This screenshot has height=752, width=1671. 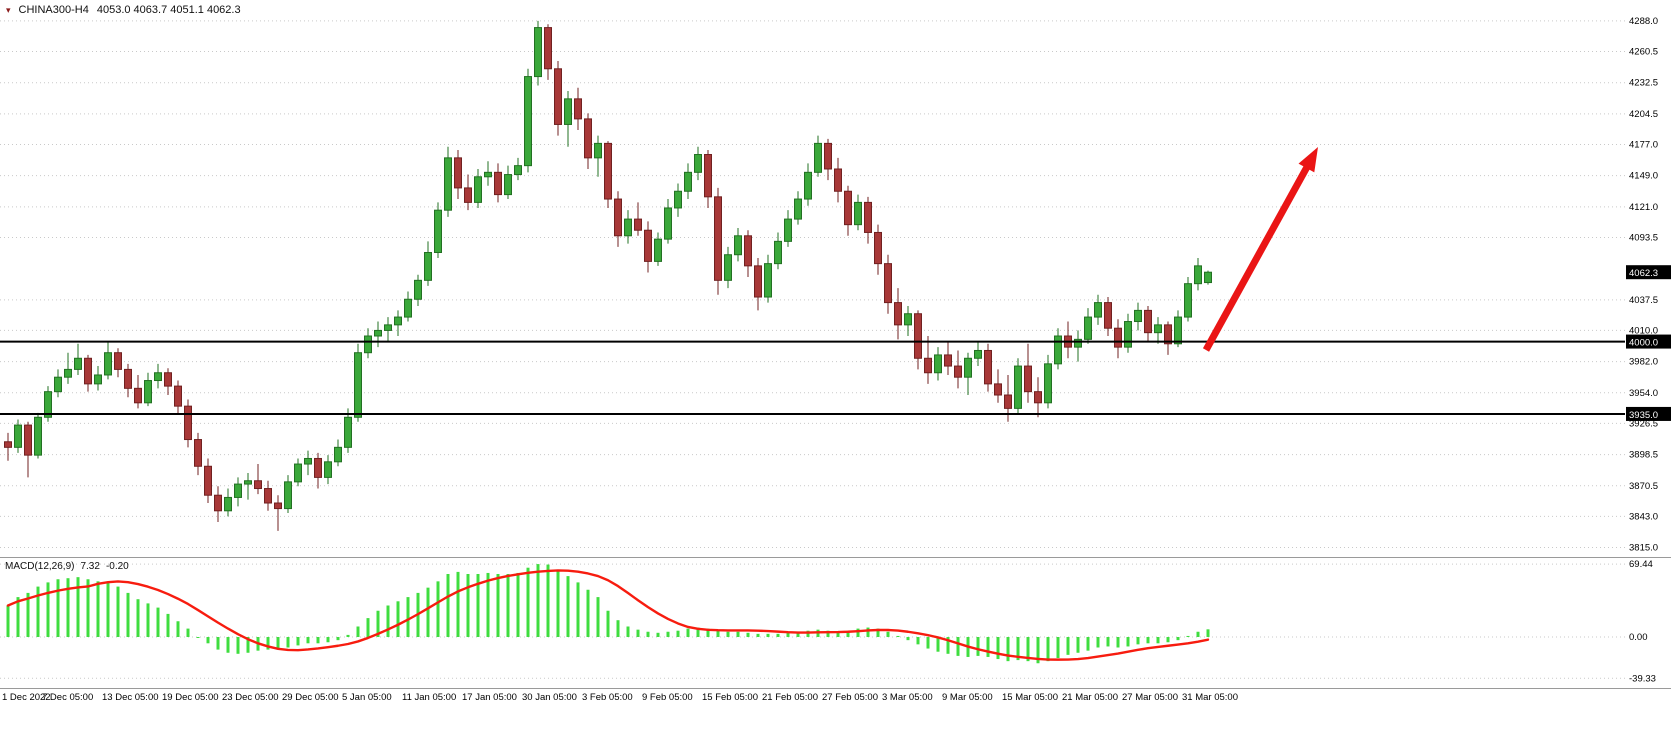 I want to click on time-axis-label: 11 Jan 05:00, so click(x=429, y=697).